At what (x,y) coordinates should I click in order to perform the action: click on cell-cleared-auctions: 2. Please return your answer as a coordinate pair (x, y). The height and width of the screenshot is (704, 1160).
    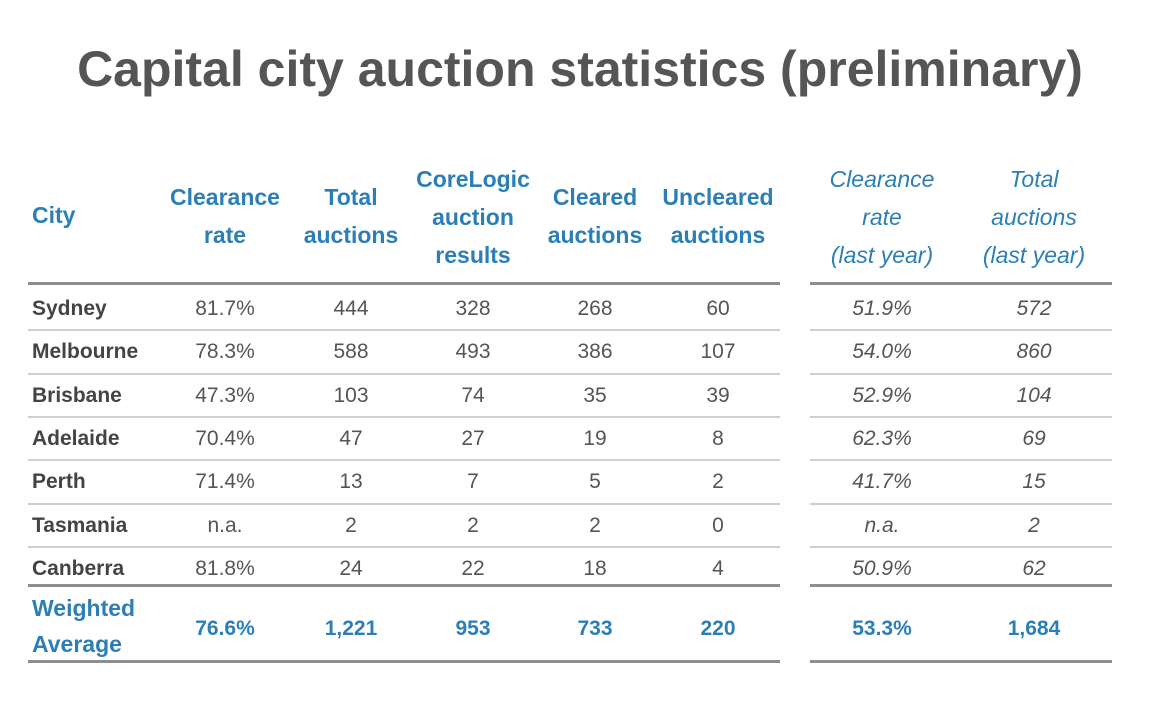
    Looking at the image, I should click on (595, 525).